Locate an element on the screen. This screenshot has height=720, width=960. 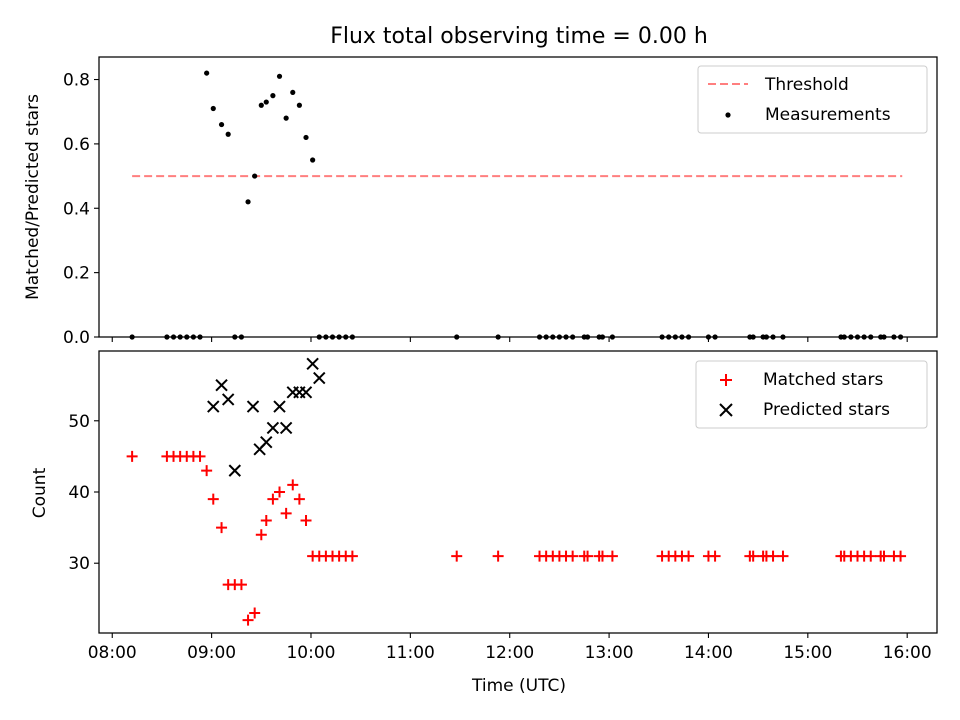
count-legend: Matched stars Predicted stars is located at coordinates (811, 394).